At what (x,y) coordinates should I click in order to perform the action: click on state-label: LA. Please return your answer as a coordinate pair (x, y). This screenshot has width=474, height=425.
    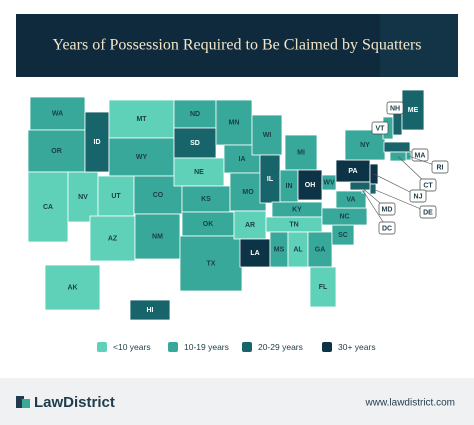
    Looking at the image, I should click on (254, 253).